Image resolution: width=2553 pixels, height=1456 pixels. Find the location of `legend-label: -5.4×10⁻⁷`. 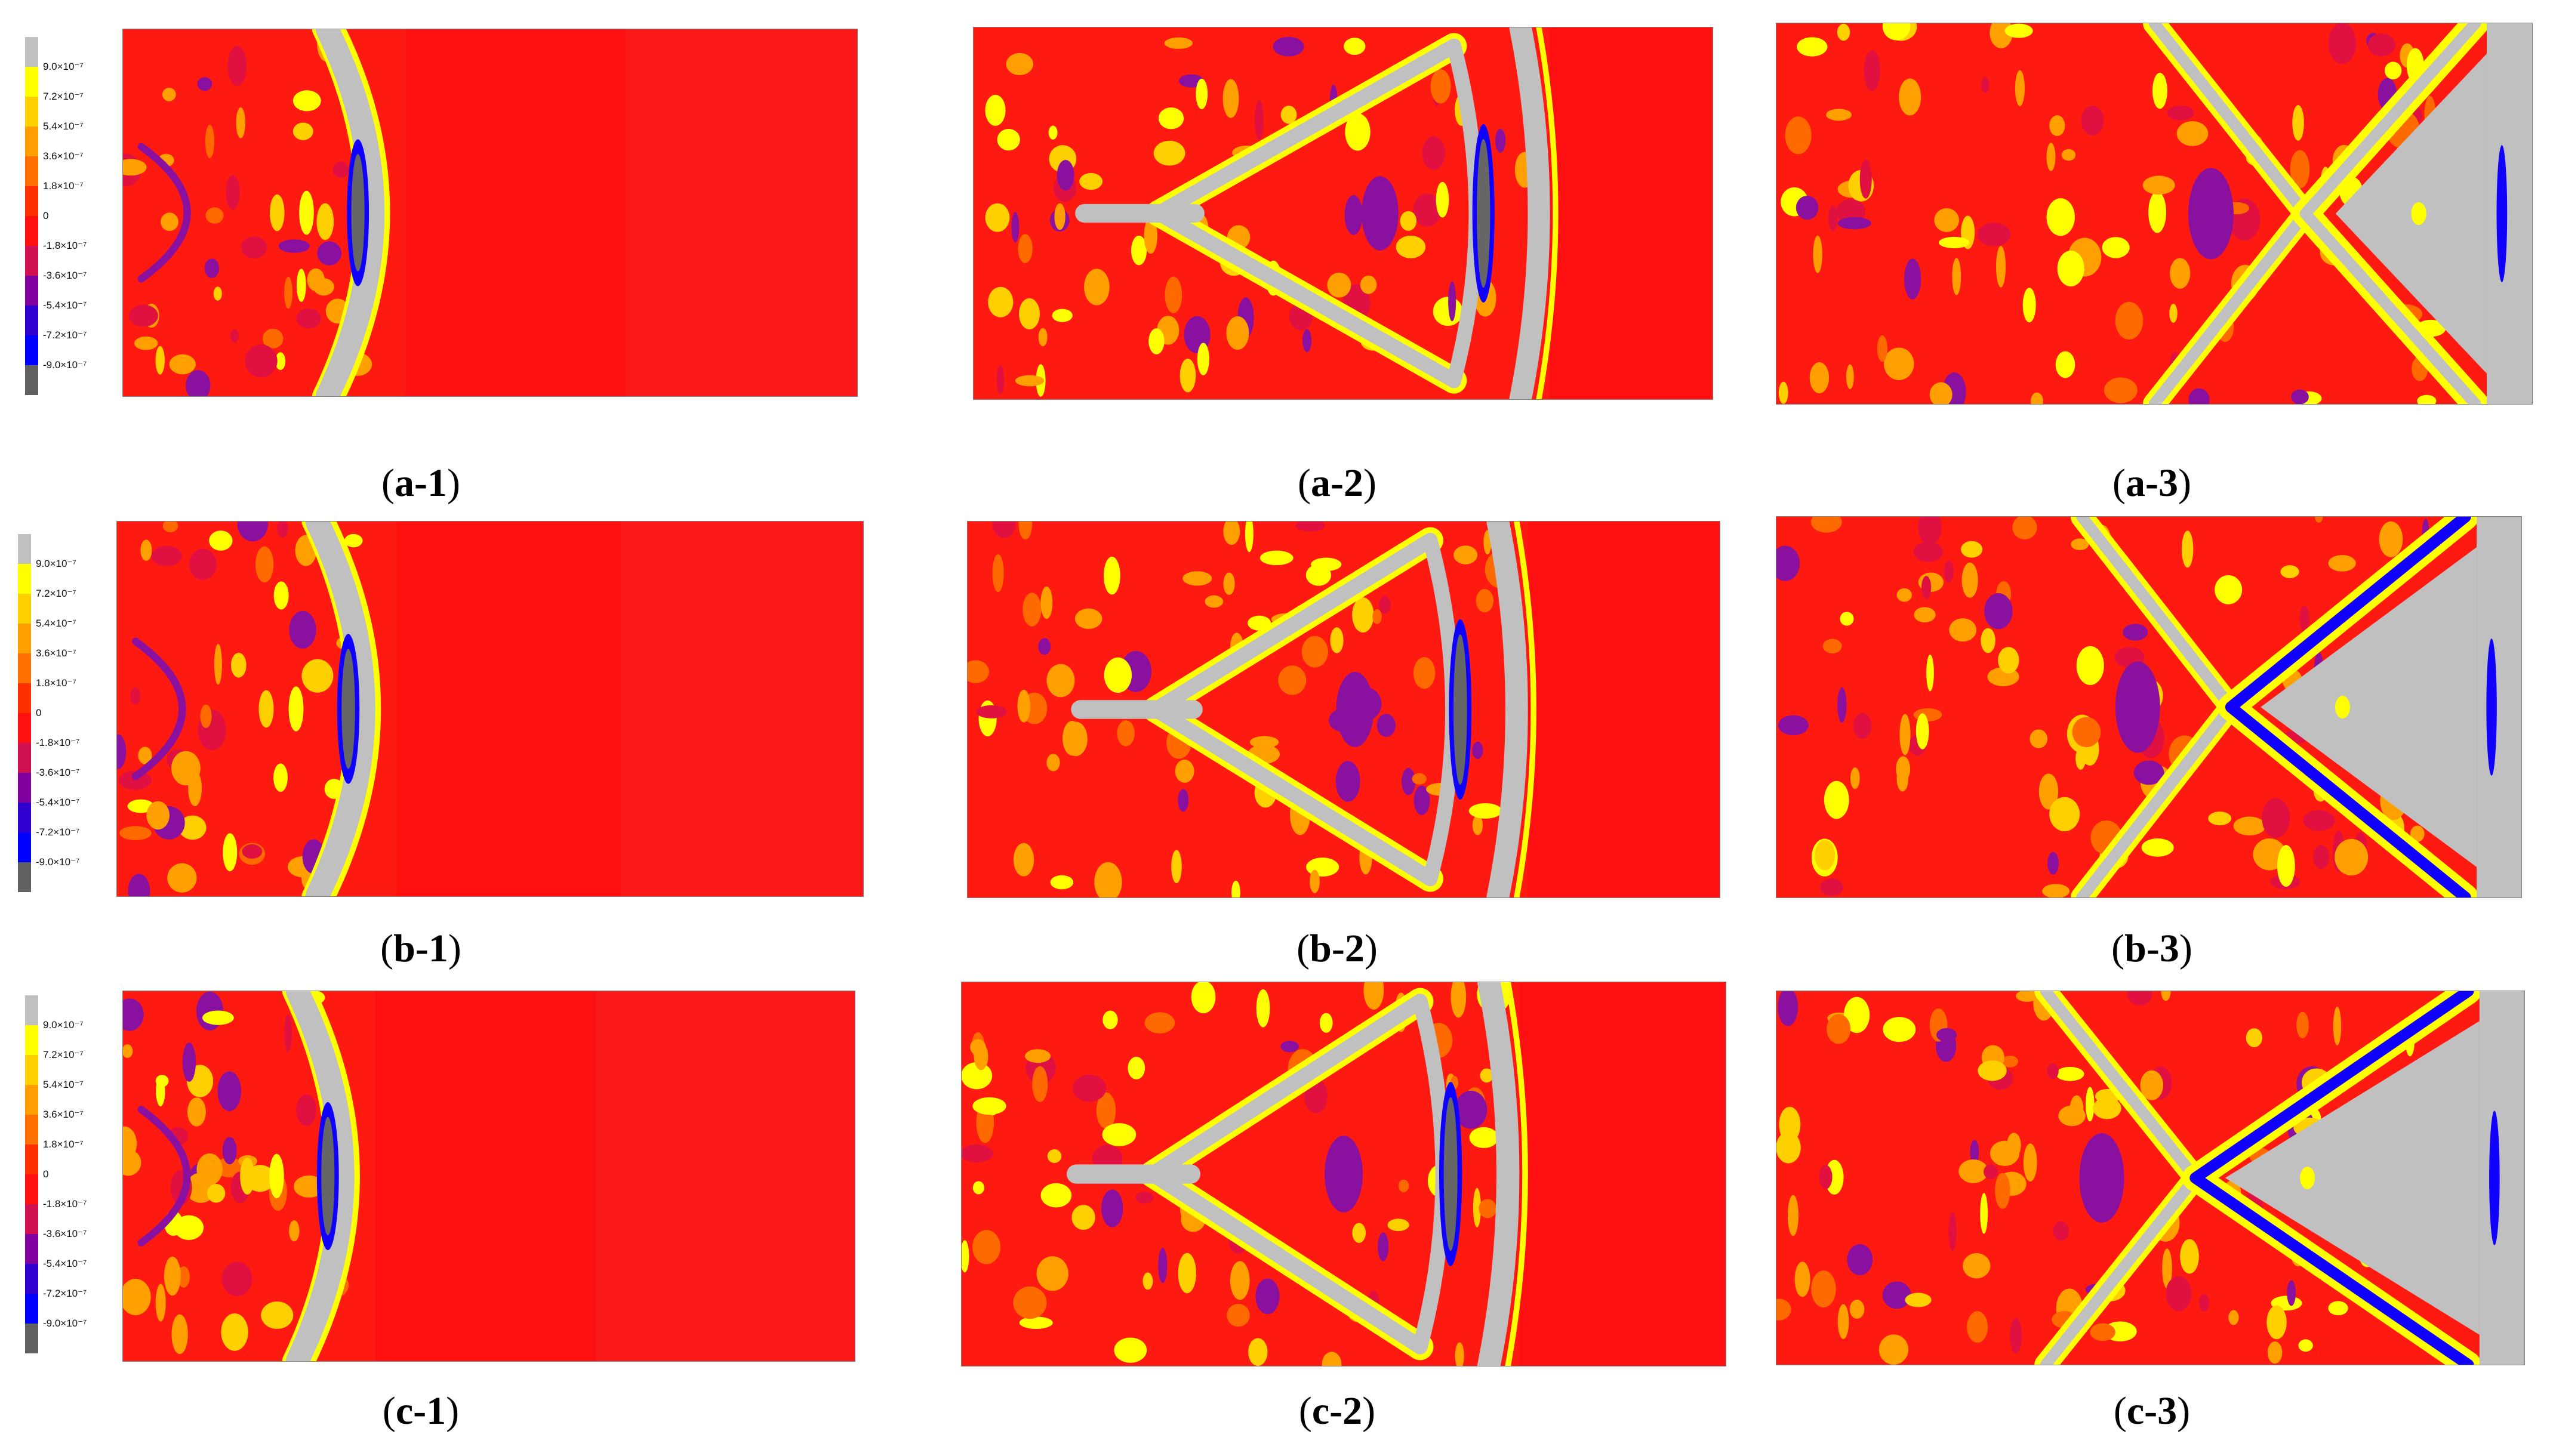

legend-label: -5.4×10⁻⁷ is located at coordinates (65, 1263).